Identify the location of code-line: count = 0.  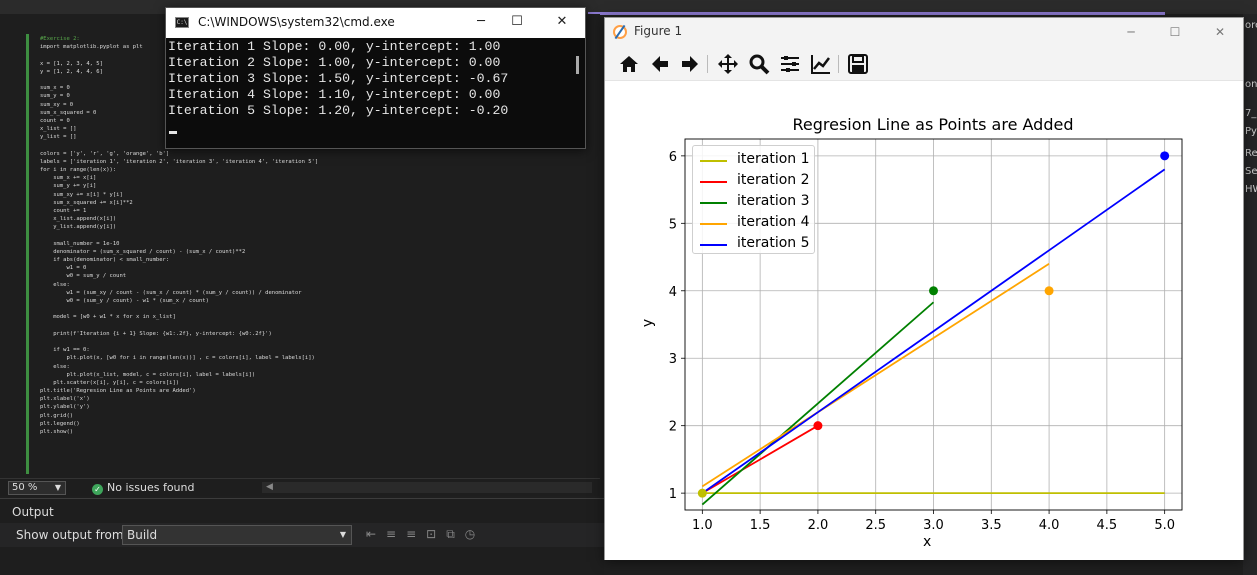
(55, 120).